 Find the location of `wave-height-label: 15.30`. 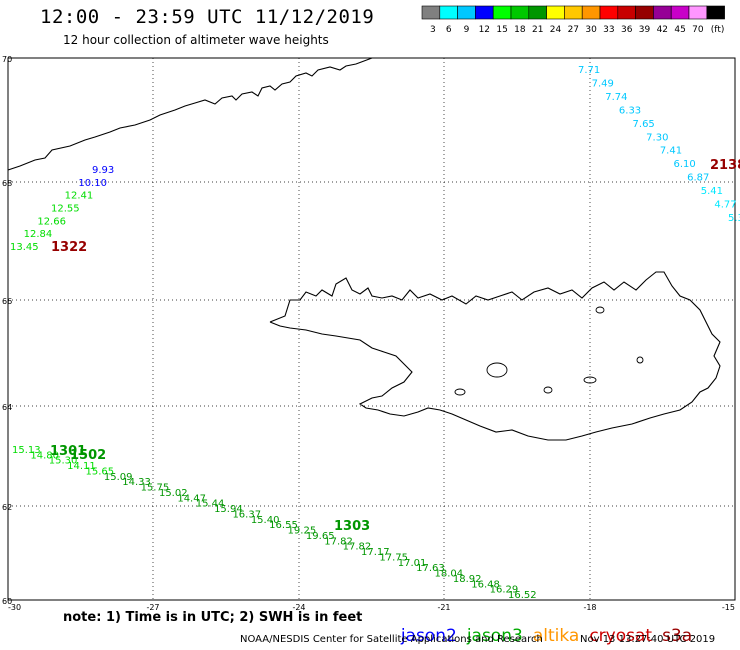

wave-height-label: 15.30 is located at coordinates (63, 461).